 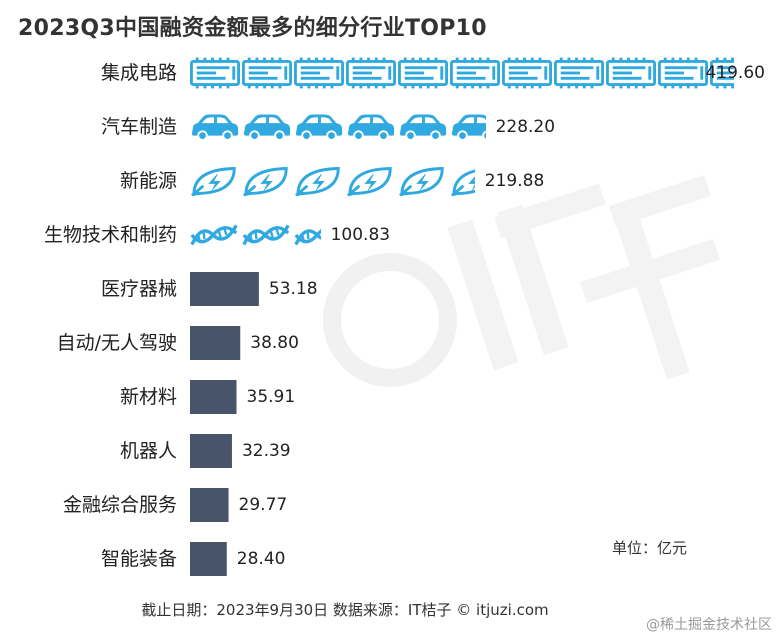 What do you see at coordinates (110, 235) in the screenshot?
I see `category-label: 生物技术和制药` at bounding box center [110, 235].